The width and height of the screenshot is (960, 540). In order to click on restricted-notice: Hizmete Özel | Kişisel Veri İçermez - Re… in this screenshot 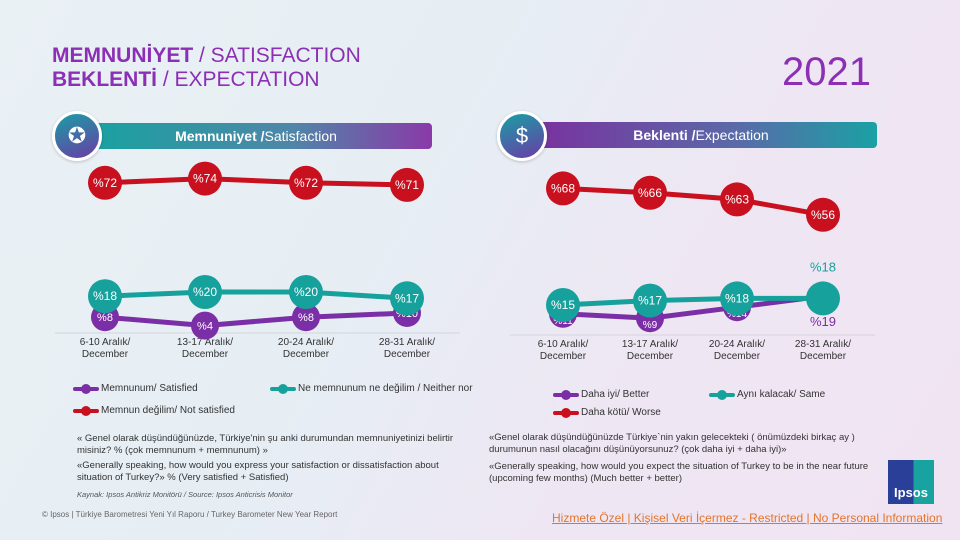, I will do `click(747, 518)`.